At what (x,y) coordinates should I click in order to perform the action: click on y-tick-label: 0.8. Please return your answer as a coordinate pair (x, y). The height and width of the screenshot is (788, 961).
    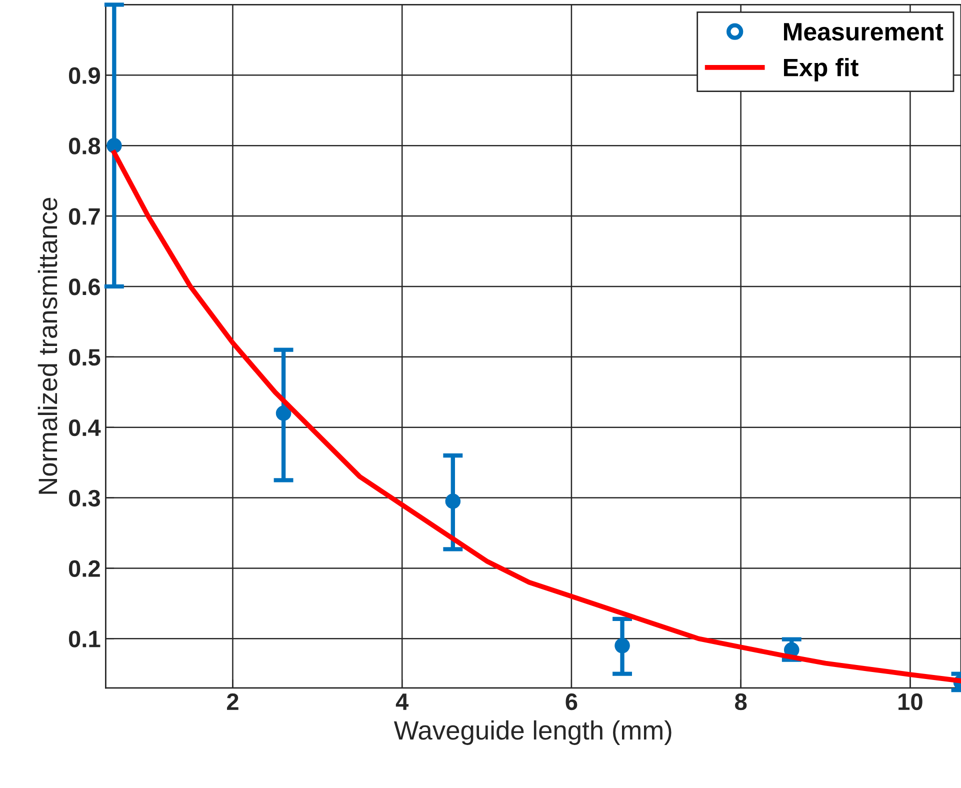
    Looking at the image, I should click on (84, 146).